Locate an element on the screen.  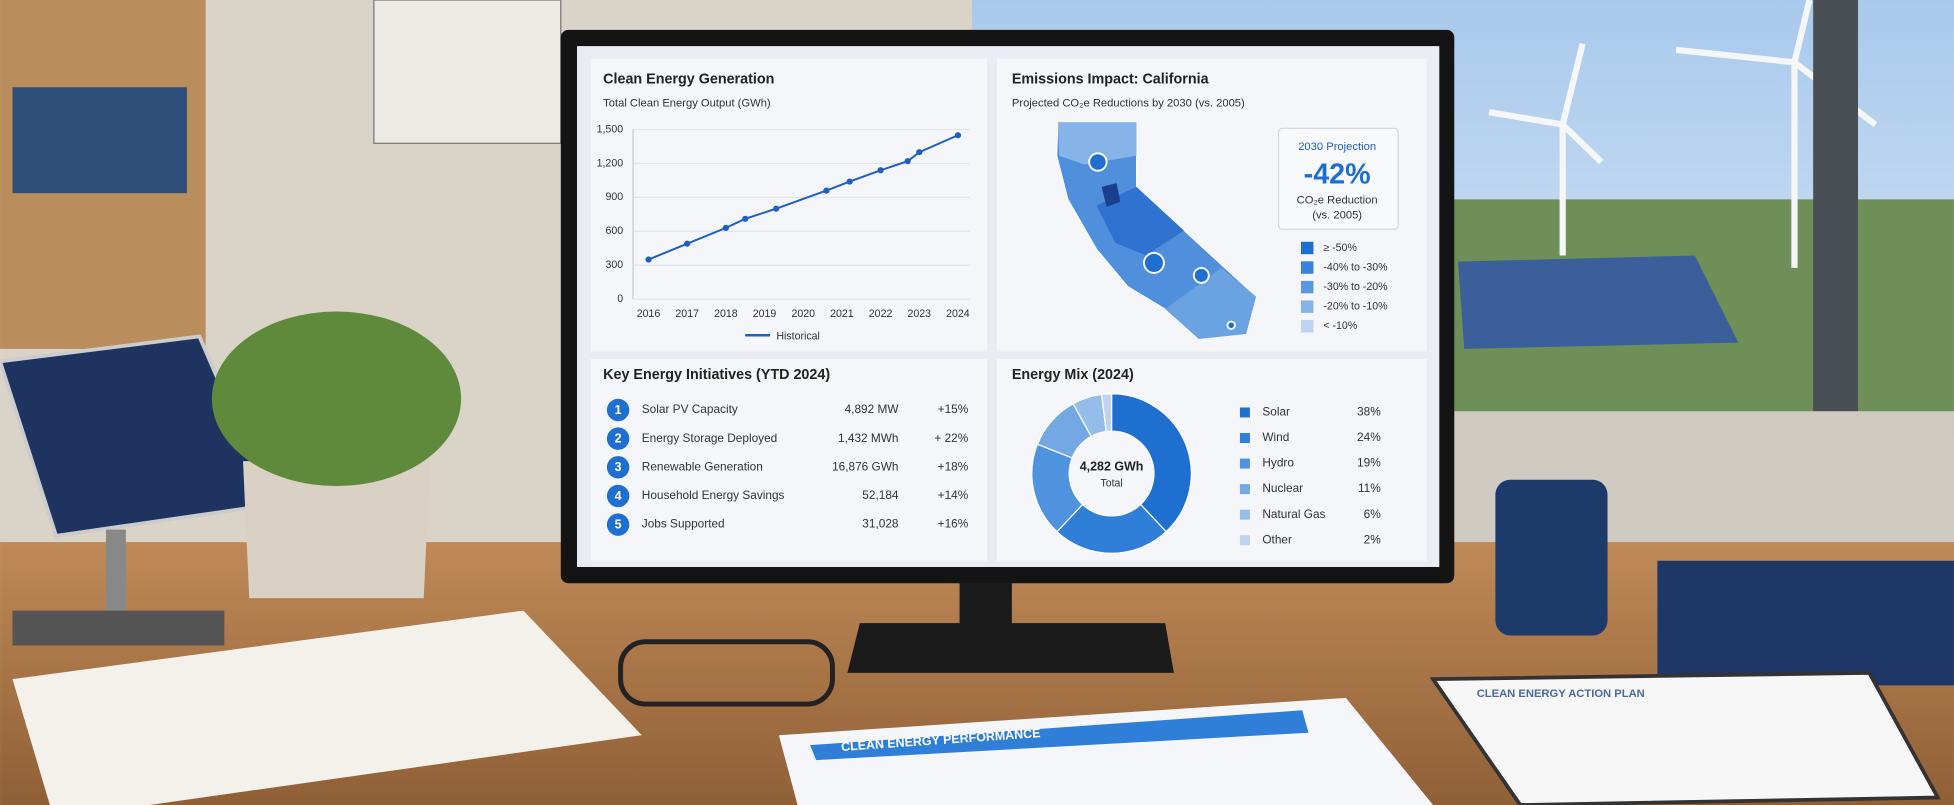
x-tick-label: 2021 is located at coordinates (842, 314).